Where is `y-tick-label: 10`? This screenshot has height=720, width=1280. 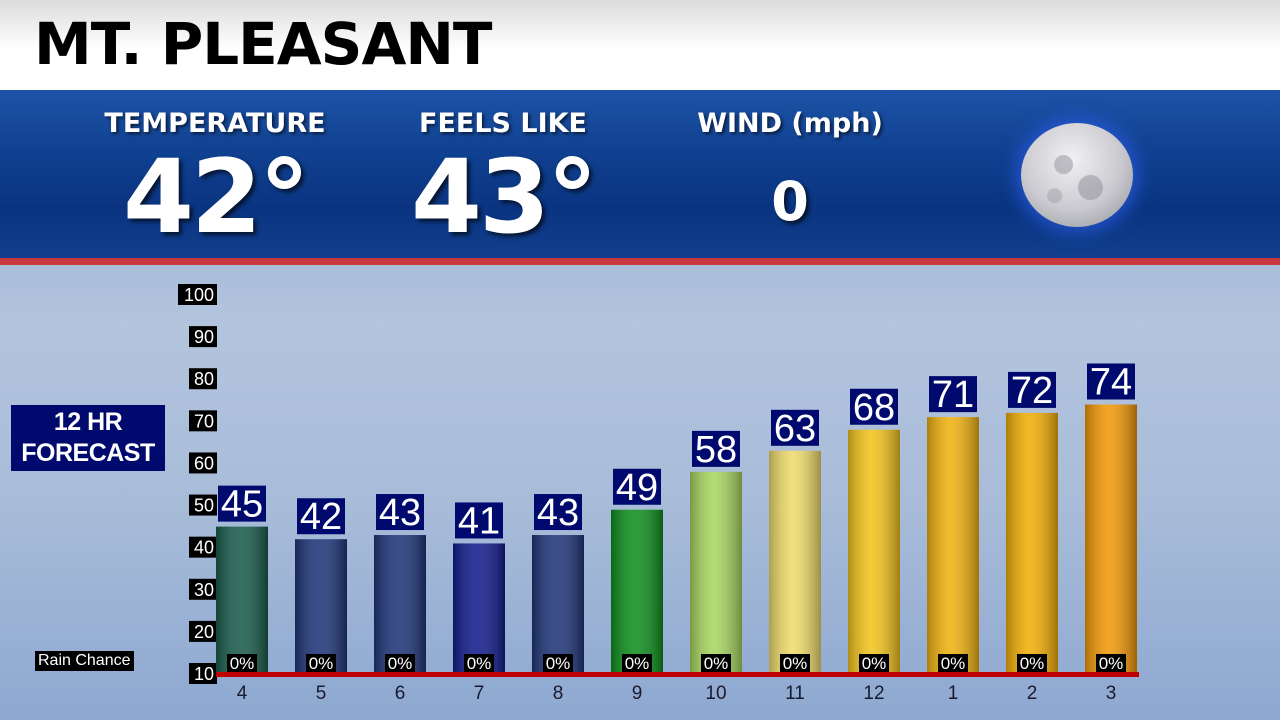
y-tick-label: 10 is located at coordinates (204, 674).